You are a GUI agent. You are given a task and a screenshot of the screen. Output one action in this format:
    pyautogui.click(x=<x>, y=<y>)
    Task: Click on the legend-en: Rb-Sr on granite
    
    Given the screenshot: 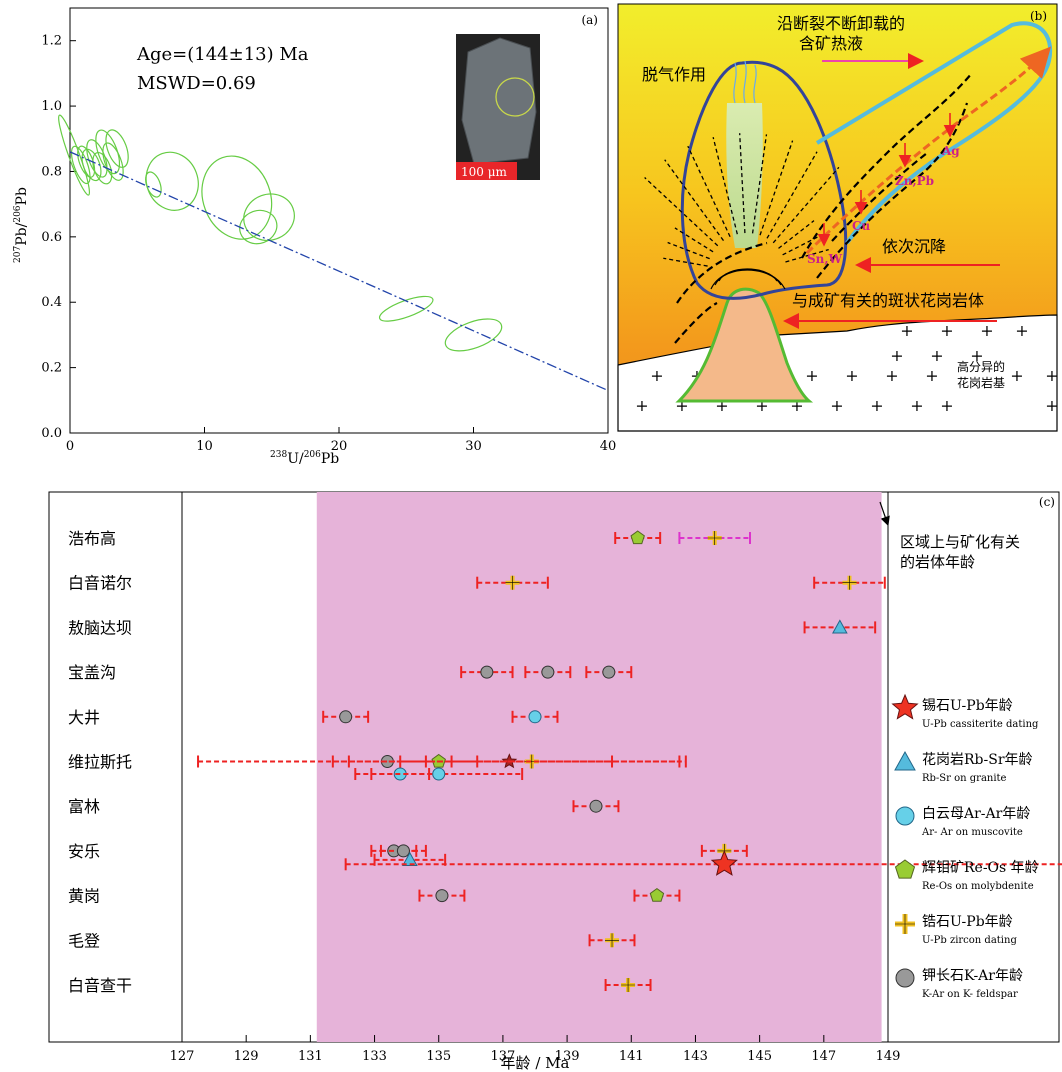 What is the action you would take?
    pyautogui.click(x=964, y=778)
    